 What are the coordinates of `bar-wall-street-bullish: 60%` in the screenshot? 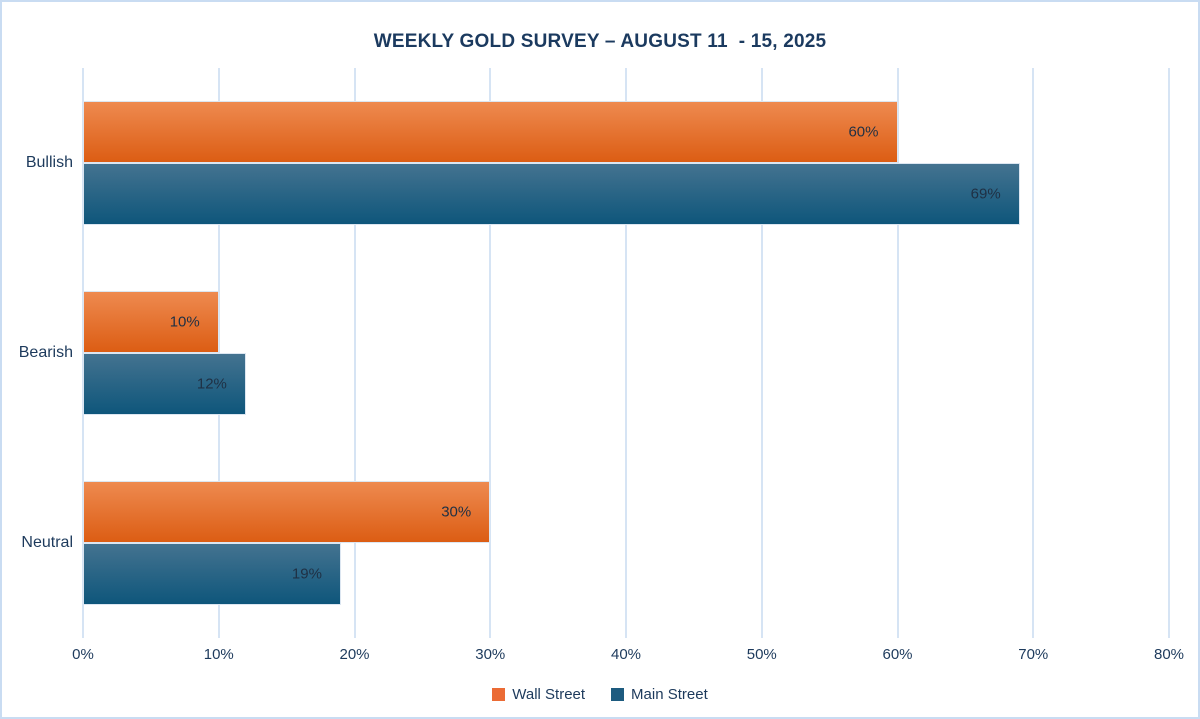 It's located at (490, 132).